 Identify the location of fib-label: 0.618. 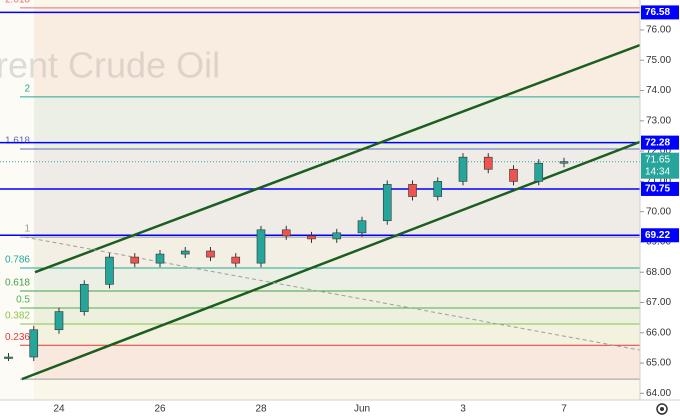
(17, 283).